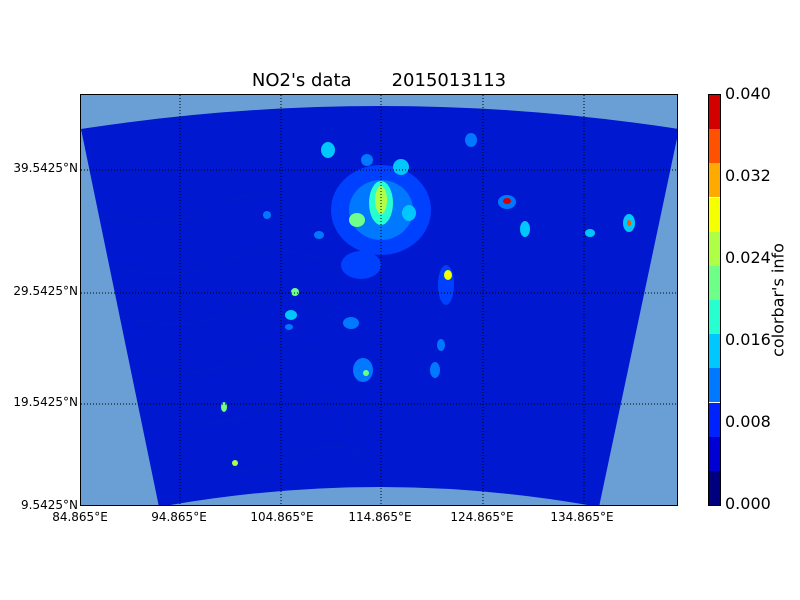  Describe the element at coordinates (748, 175) in the screenshot. I see `colorbar-tick-label: 0.032` at that location.